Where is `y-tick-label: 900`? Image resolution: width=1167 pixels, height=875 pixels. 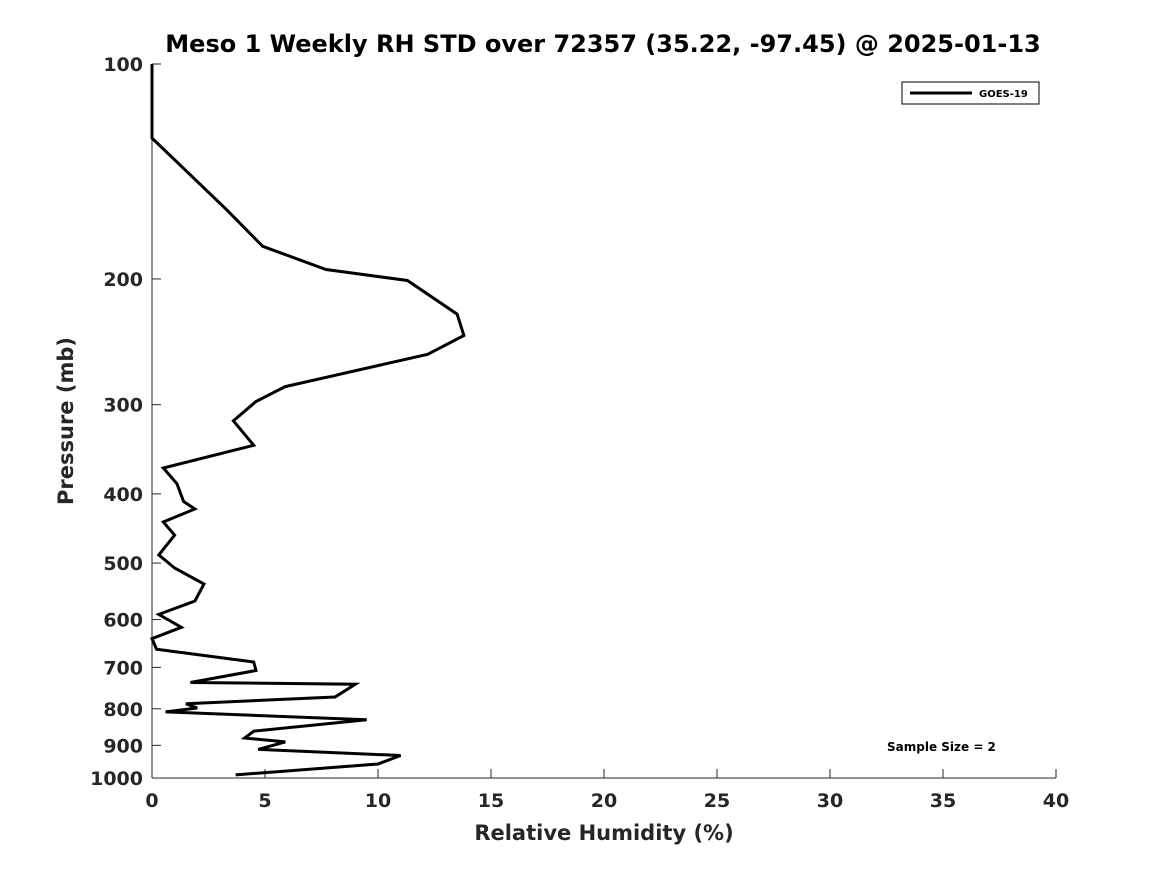
y-tick-label: 900 is located at coordinates (123, 746).